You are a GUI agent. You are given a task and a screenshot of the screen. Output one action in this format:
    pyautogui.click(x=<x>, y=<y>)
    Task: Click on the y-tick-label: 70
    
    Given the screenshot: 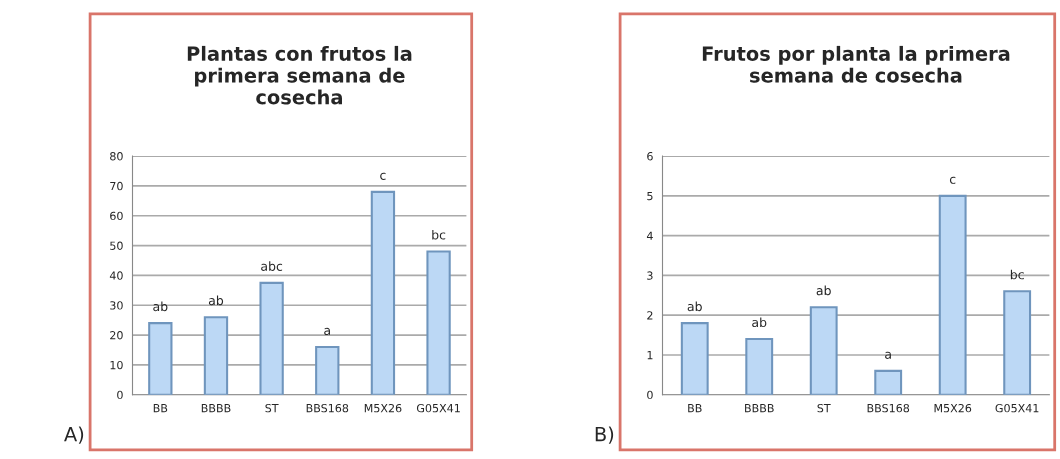 What is the action you would take?
    pyautogui.click(x=116, y=186)
    